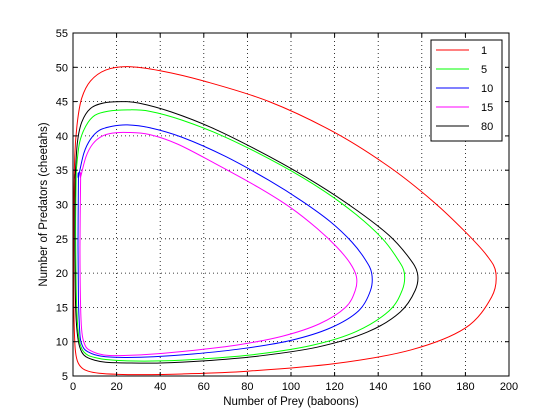 This screenshot has height=420, width=560. Describe the element at coordinates (247, 387) in the screenshot. I see `x-tick-label: 80` at that location.